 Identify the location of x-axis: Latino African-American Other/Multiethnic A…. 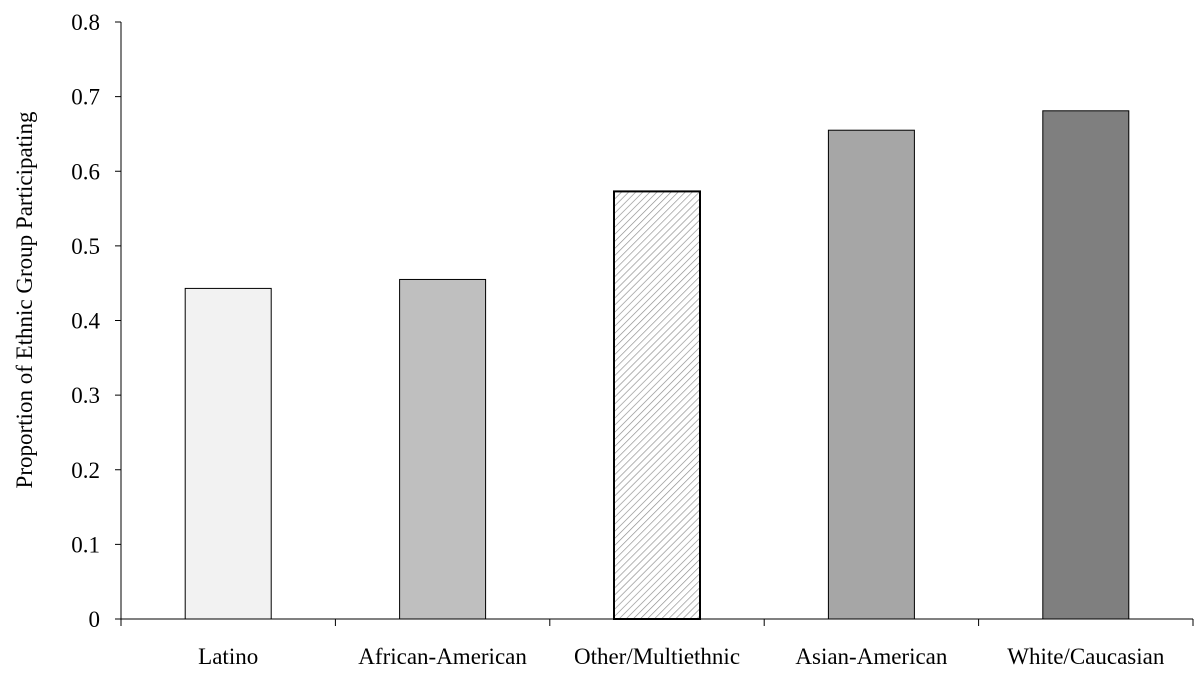
(657, 643).